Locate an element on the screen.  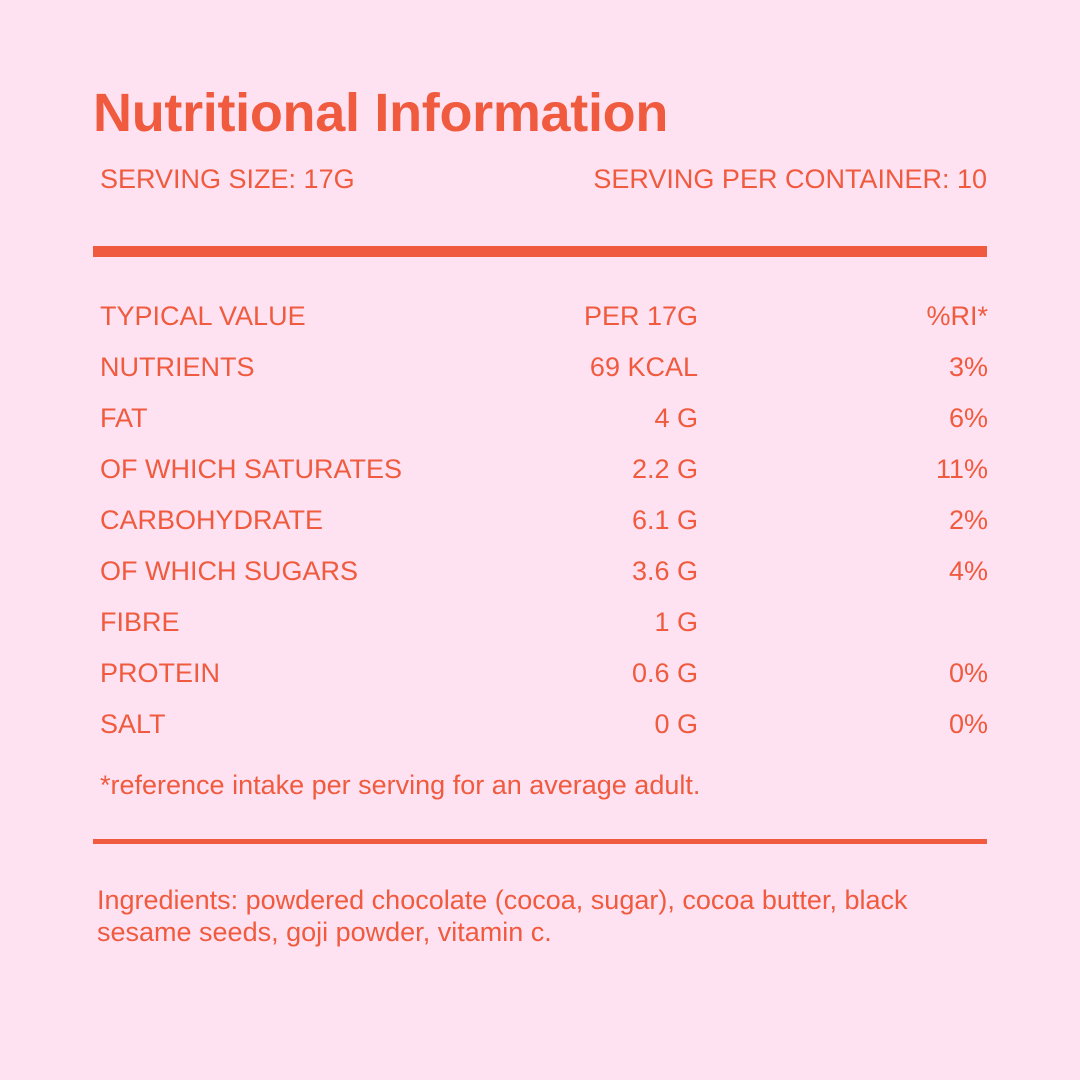
nutrient-amount: 2.2 G is located at coordinates (664, 469).